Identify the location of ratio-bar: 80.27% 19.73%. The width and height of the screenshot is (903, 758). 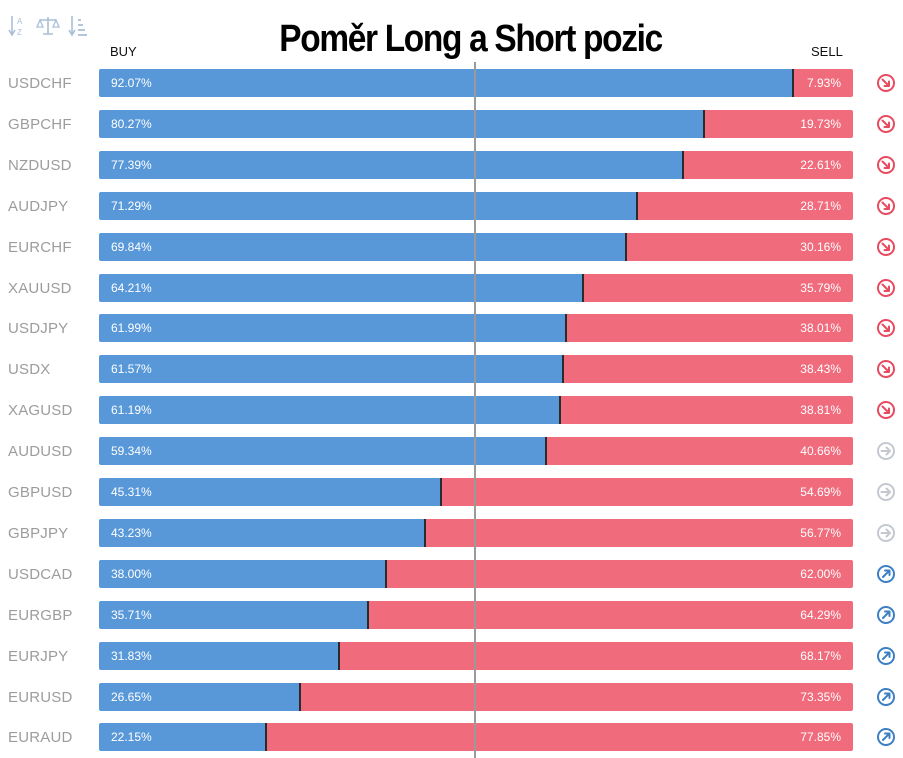
(476, 124).